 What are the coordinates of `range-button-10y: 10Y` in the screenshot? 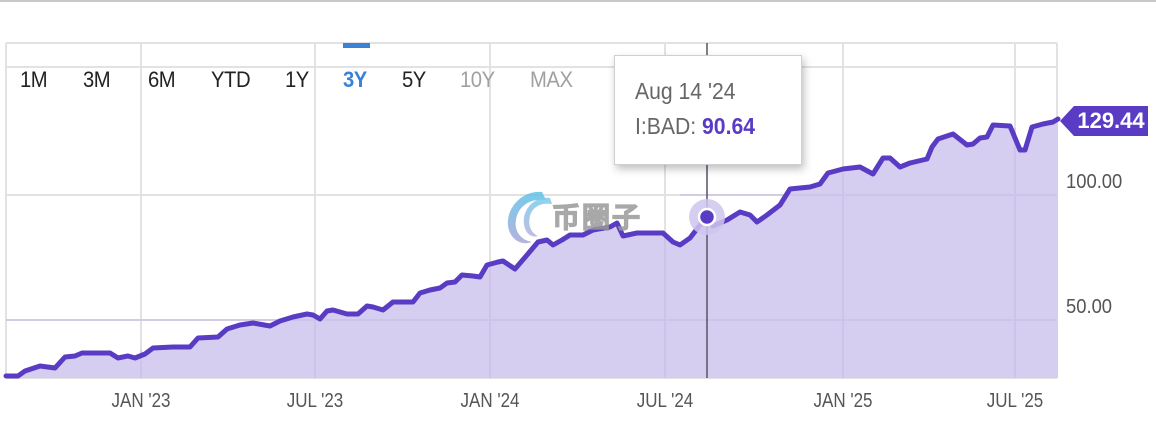 It's located at (477, 80).